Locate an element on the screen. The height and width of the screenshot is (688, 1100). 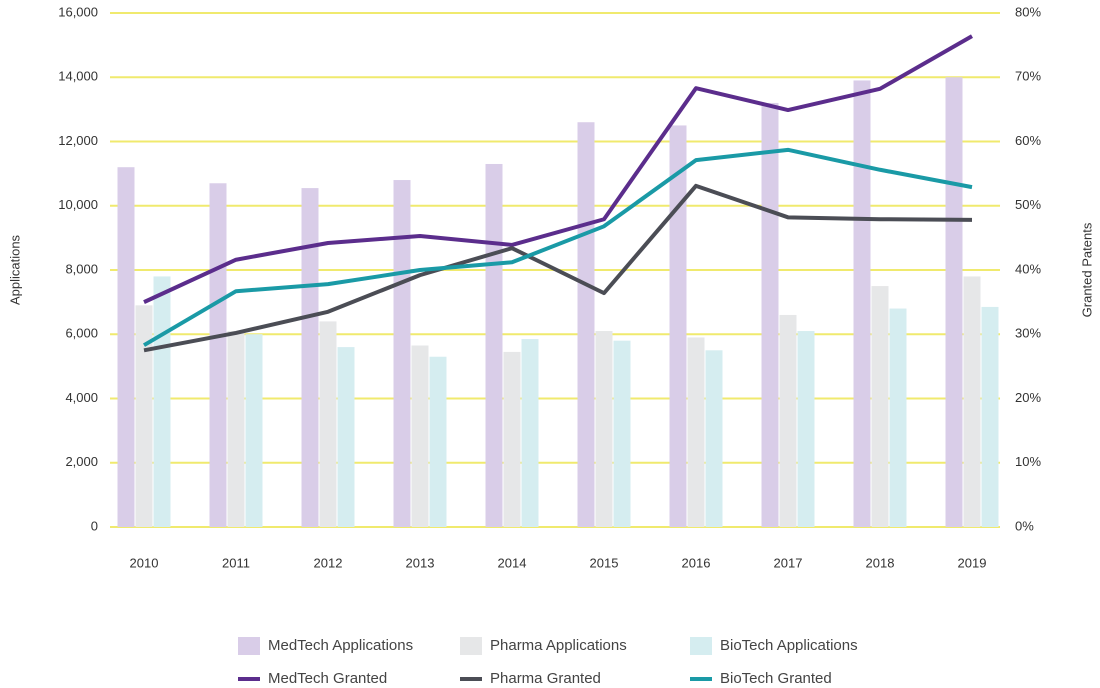
y2-tick-label: 30% is located at coordinates (1028, 333).